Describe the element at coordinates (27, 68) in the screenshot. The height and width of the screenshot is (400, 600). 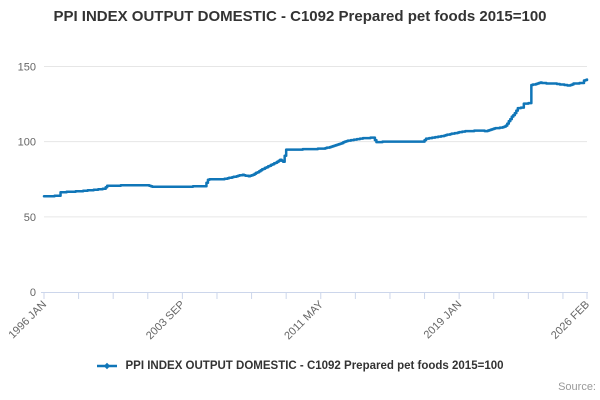
I see `y-axis-label: 150` at that location.